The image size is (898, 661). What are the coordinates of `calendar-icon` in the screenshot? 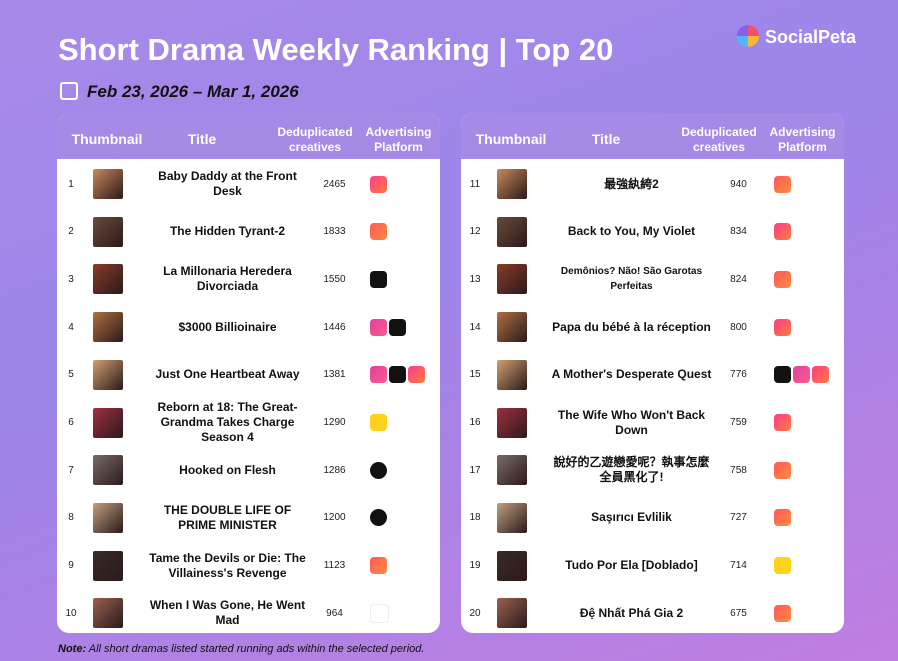 It's located at (69, 91).